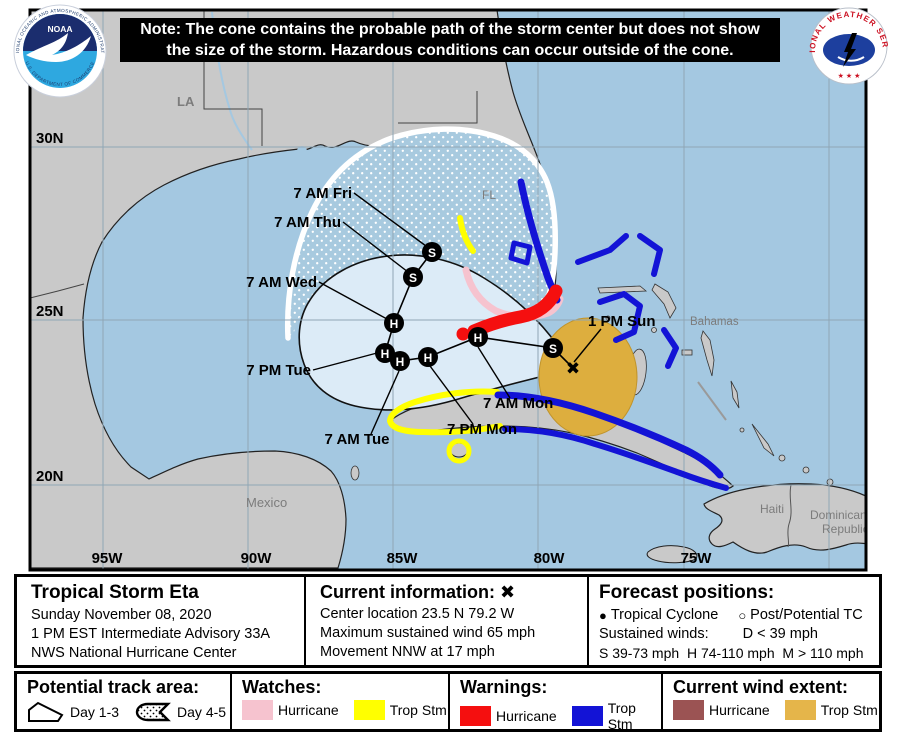  I want to click on forecast-point-markers: S S H H H H H S ✖, so click(477, 310).